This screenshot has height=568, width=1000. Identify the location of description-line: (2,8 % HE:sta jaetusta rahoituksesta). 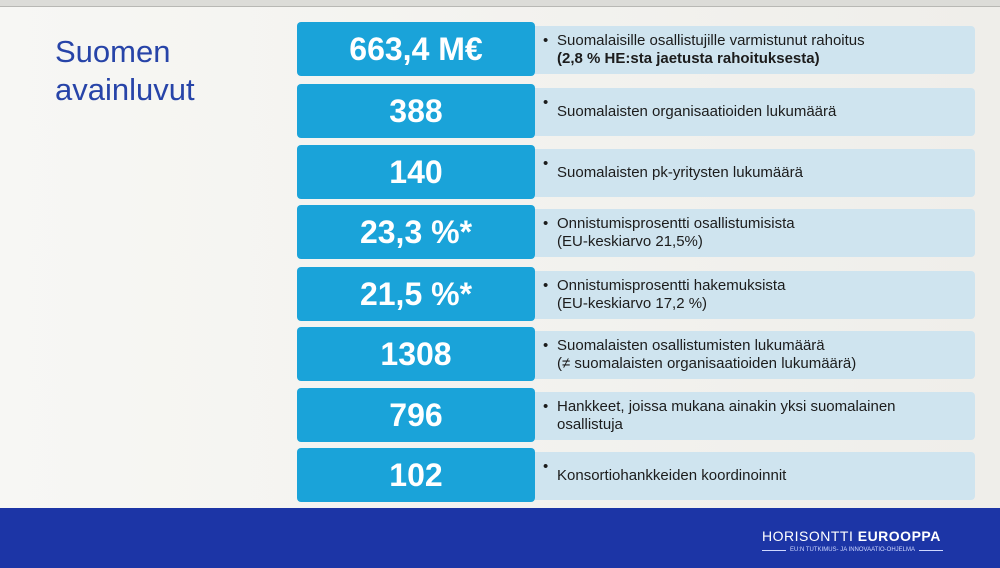
(688, 58).